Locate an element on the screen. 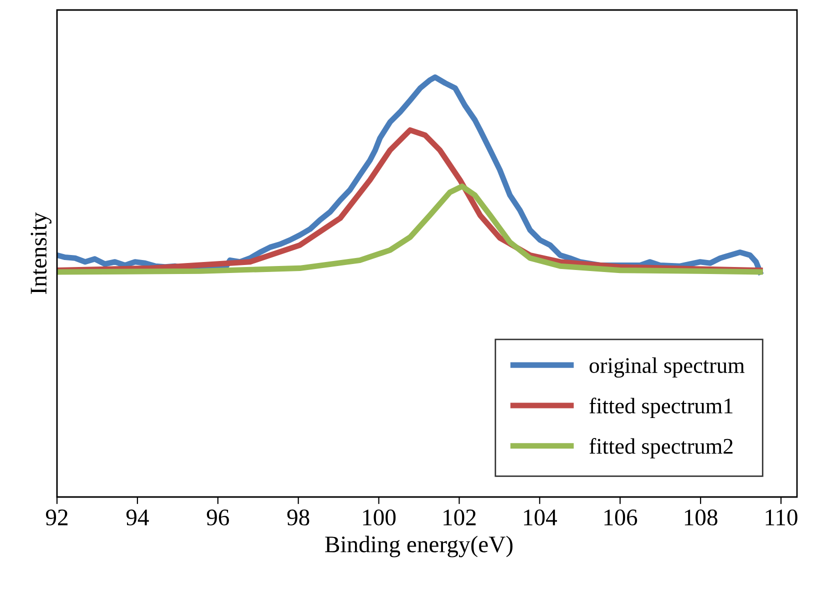  legend-label: fitted spectrum2 is located at coordinates (661, 448).